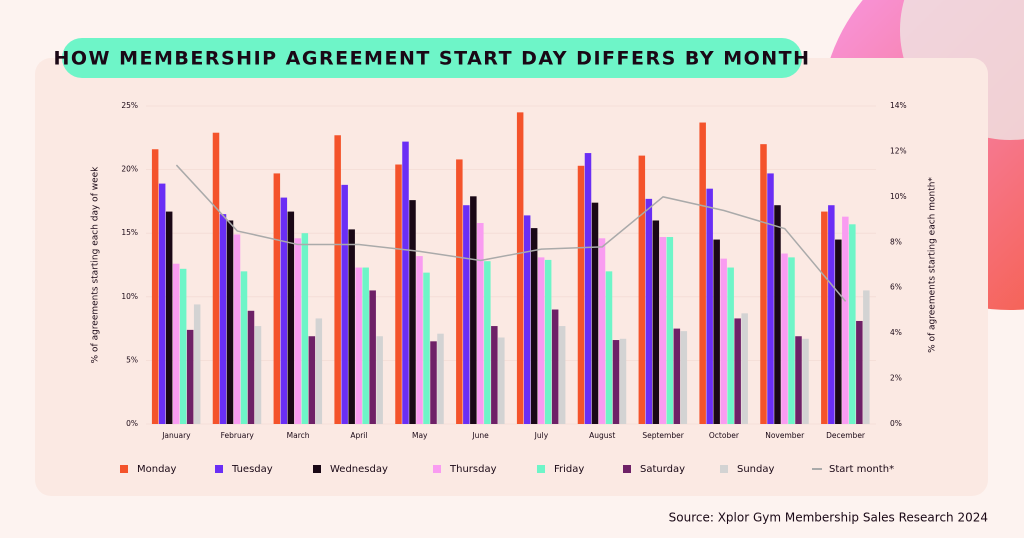  What do you see at coordinates (252, 469) in the screenshot?
I see `legend-label: Tuesday` at bounding box center [252, 469].